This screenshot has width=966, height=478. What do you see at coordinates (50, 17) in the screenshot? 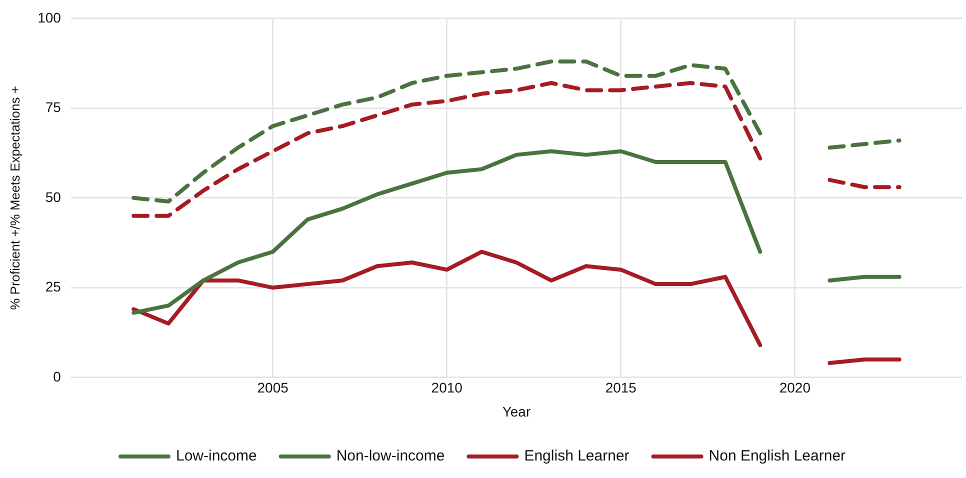
I see `y-tick-label: 100` at bounding box center [50, 17].